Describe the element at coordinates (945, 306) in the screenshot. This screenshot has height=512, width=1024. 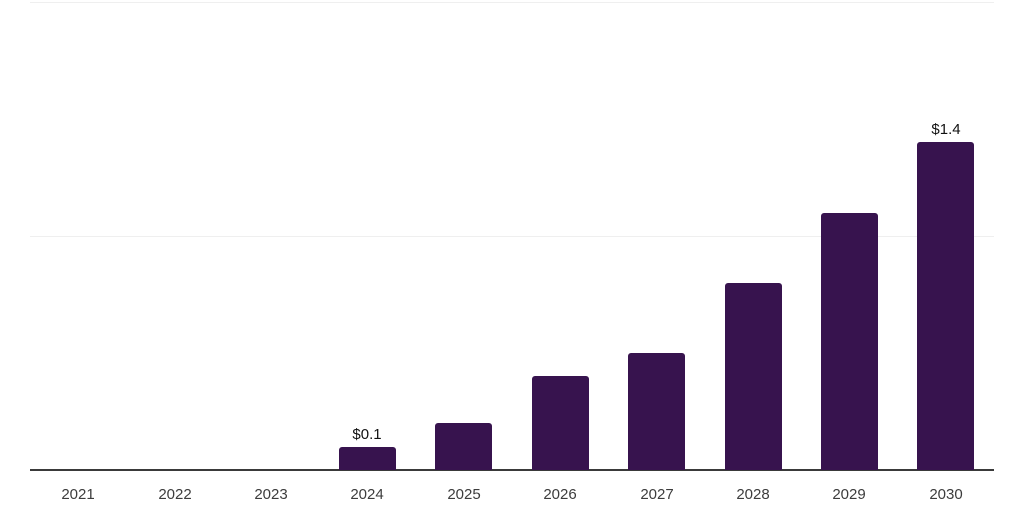
I see `bar-2030` at that location.